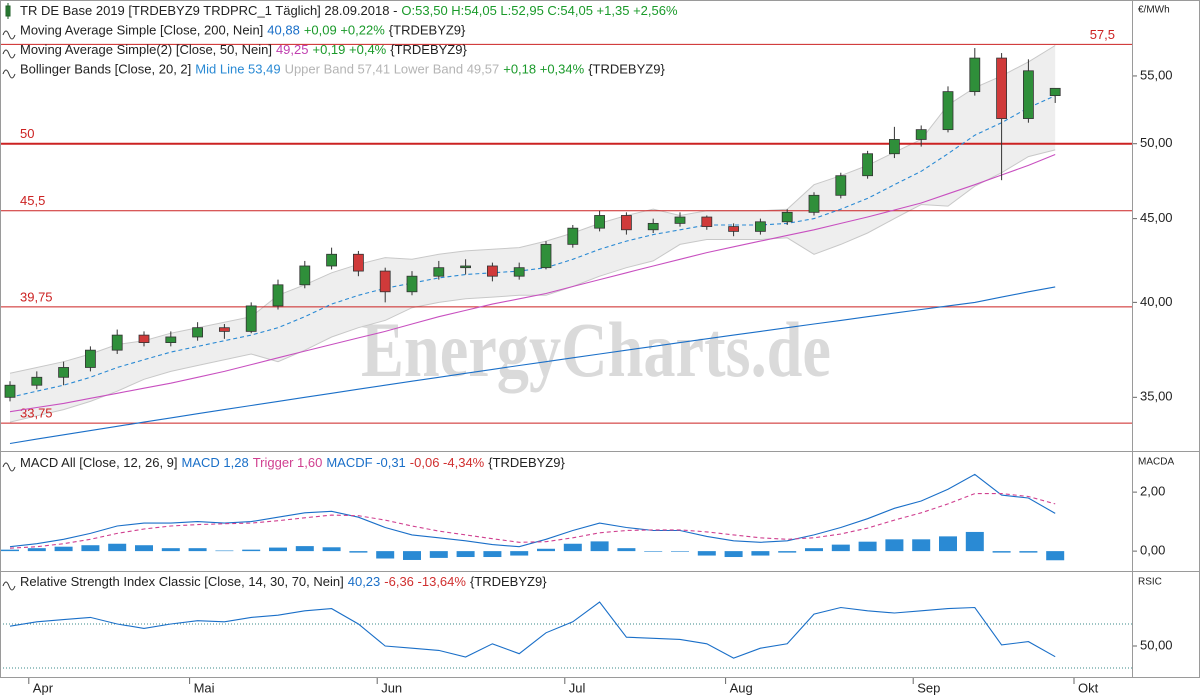 This screenshot has height=700, width=1200. What do you see at coordinates (1152, 550) in the screenshot?
I see `y-tick-label: 0,00` at bounding box center [1152, 550].